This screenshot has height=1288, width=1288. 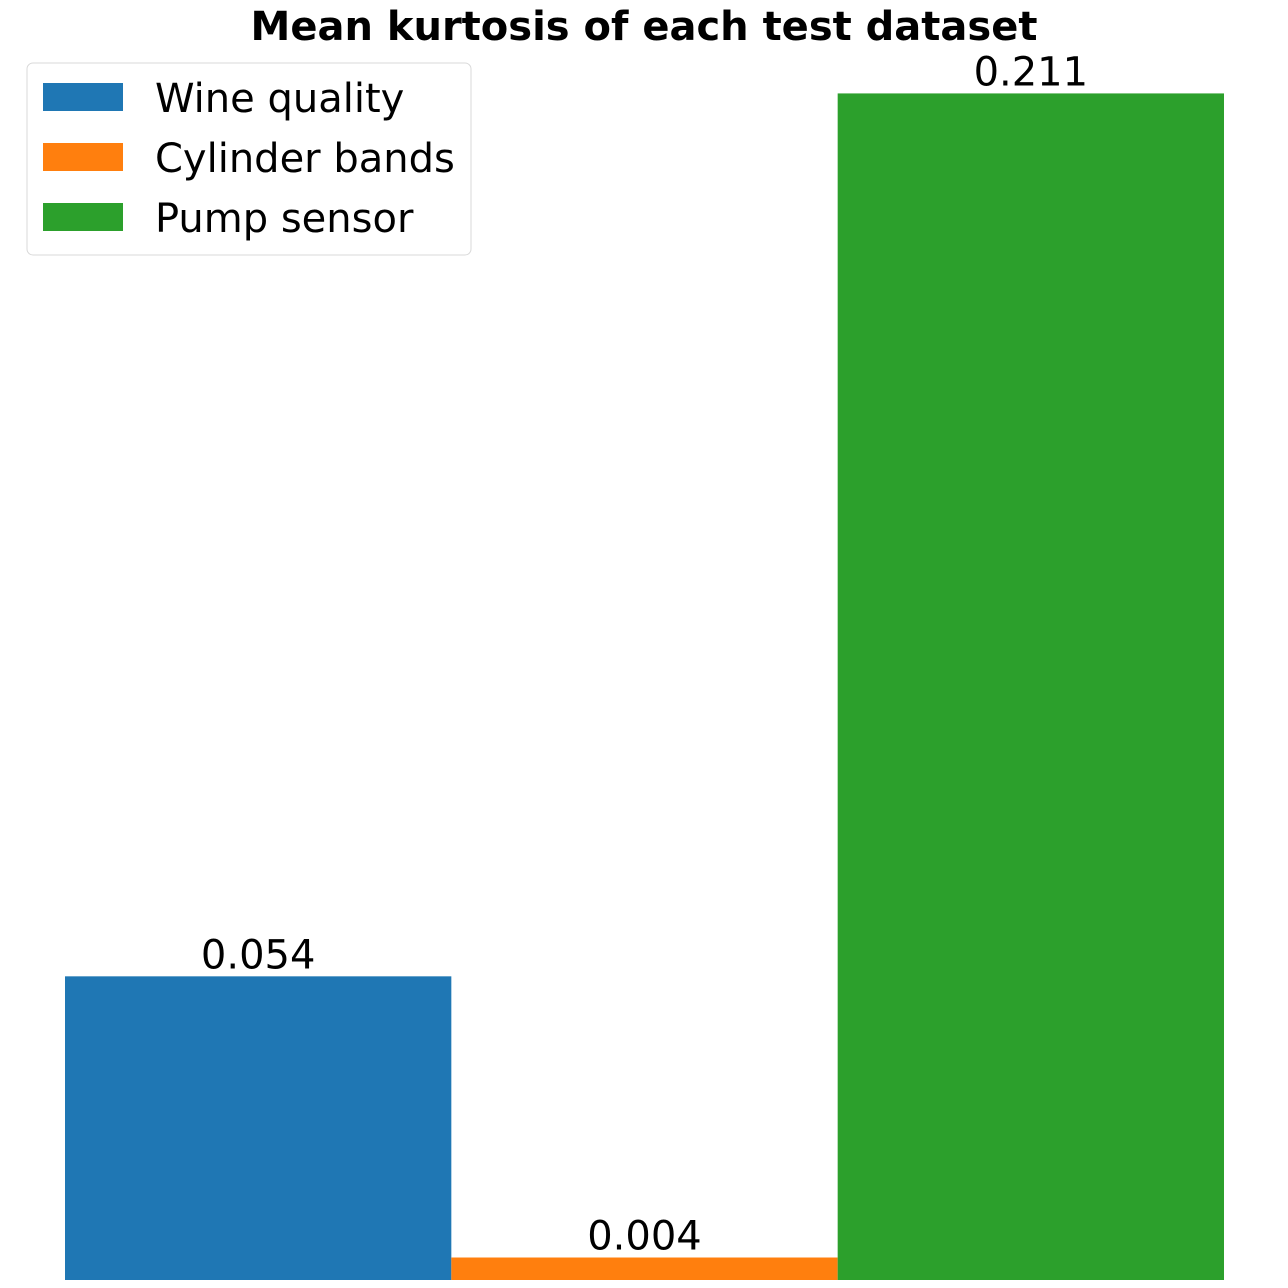 I want to click on legend-entry-cylinder-bands: Cylinder bands, so click(x=249, y=159).